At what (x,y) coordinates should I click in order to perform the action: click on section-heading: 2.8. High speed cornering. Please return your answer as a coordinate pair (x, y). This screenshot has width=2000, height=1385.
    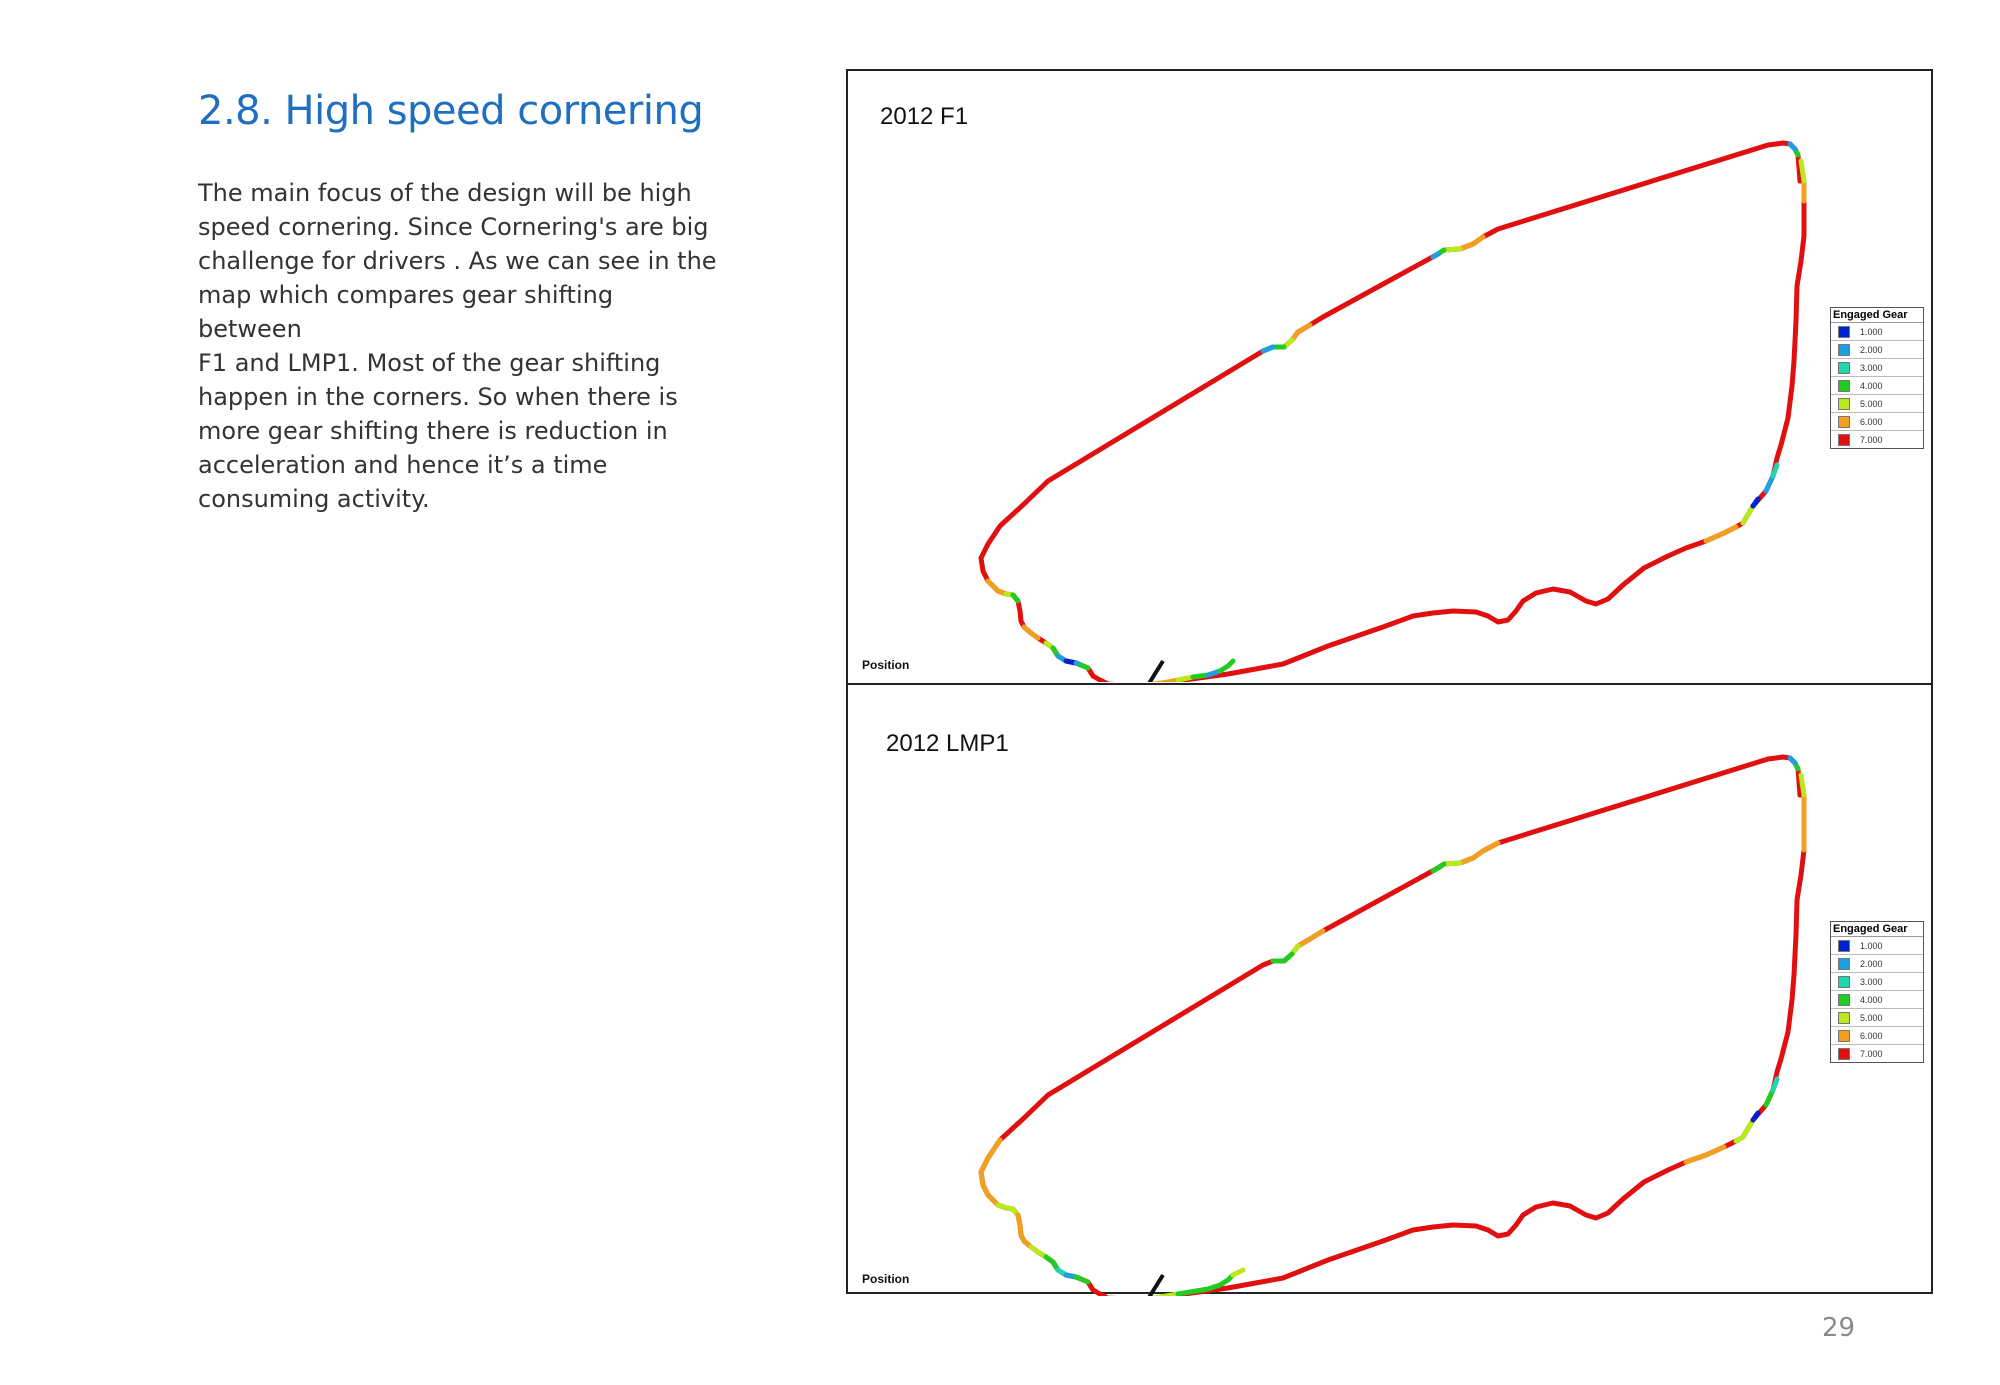
    Looking at the image, I should click on (451, 111).